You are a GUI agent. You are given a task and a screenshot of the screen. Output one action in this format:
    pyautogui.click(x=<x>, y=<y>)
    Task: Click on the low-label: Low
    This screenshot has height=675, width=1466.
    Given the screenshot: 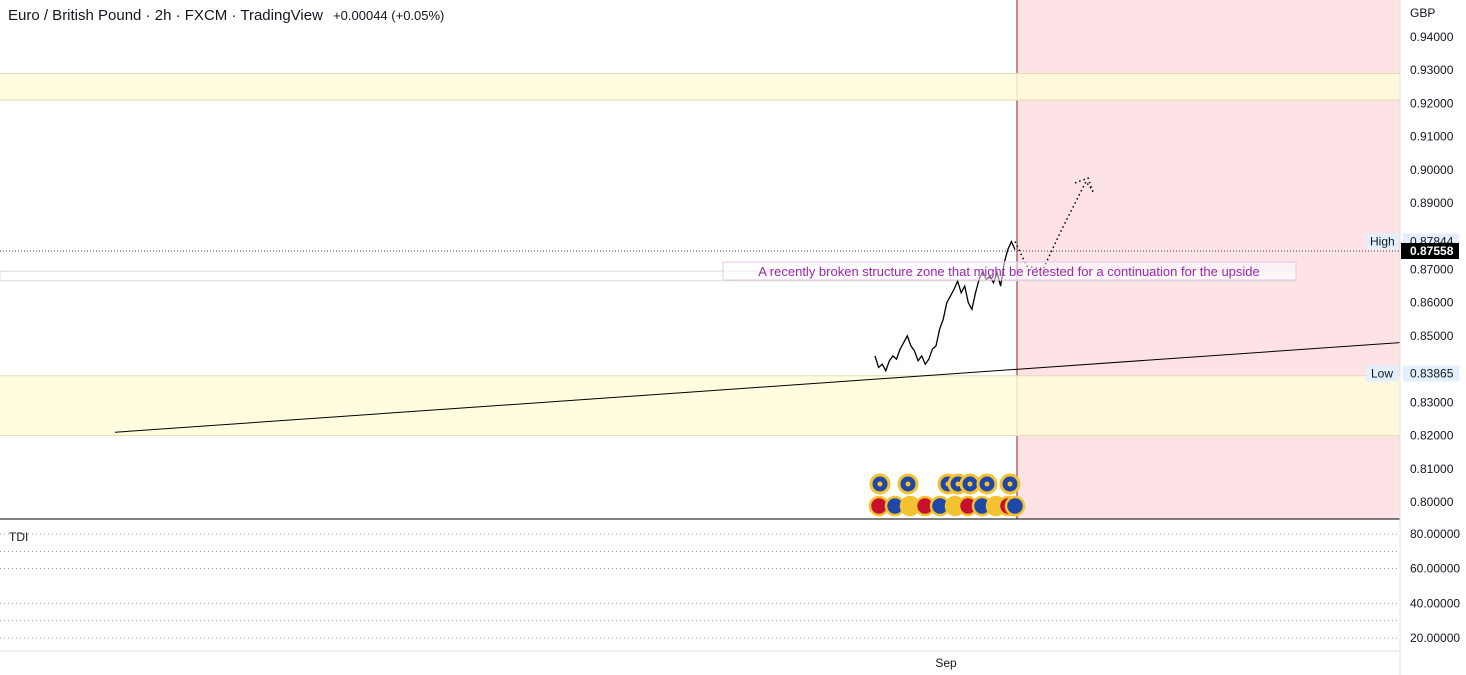 What is the action you would take?
    pyautogui.click(x=1382, y=374)
    